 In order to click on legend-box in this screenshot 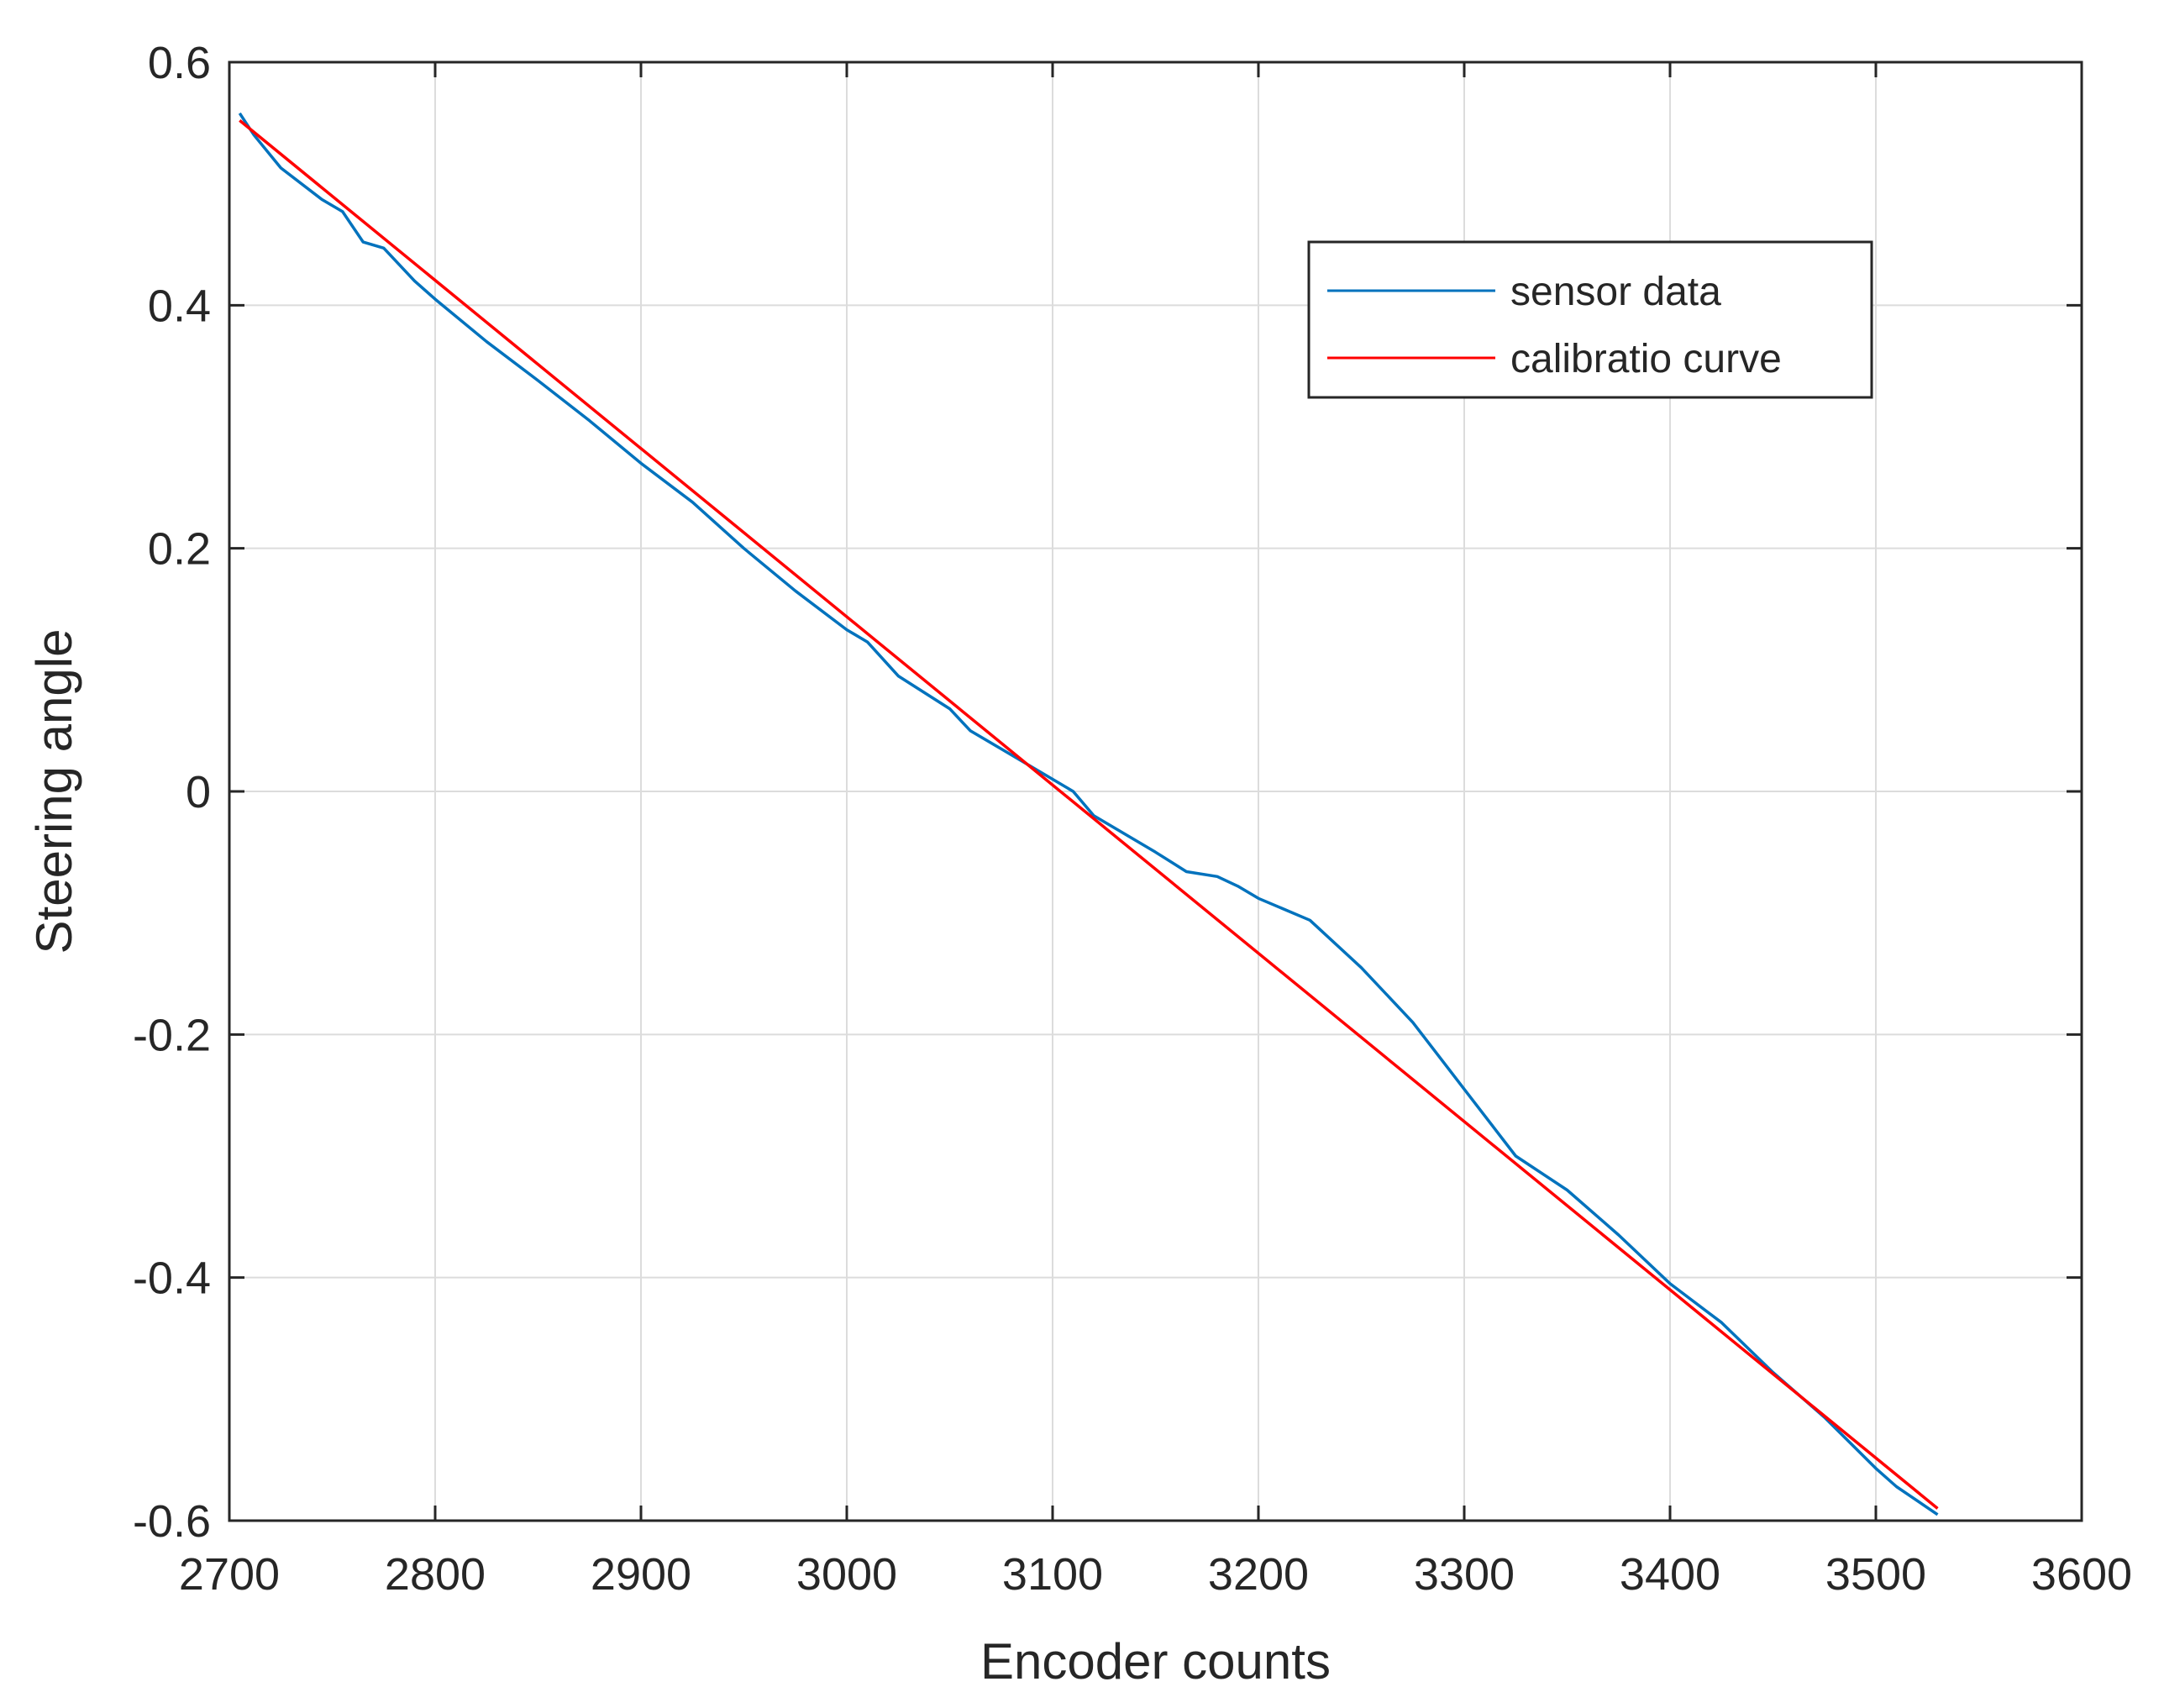, I will do `click(1590, 319)`.